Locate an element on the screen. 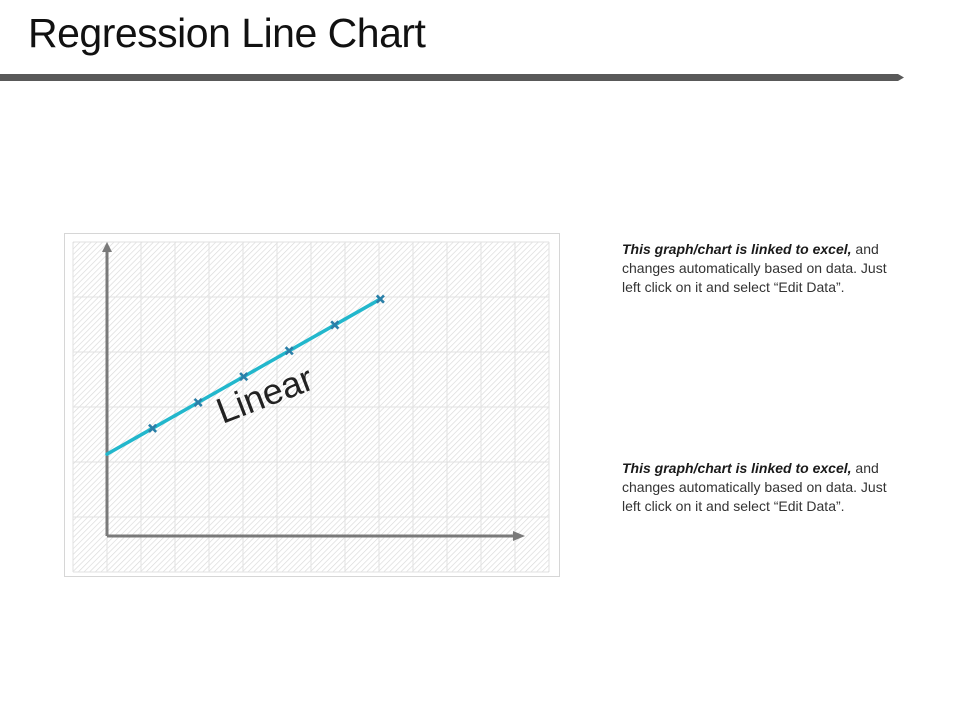  x-axis-arrow is located at coordinates (519, 536).